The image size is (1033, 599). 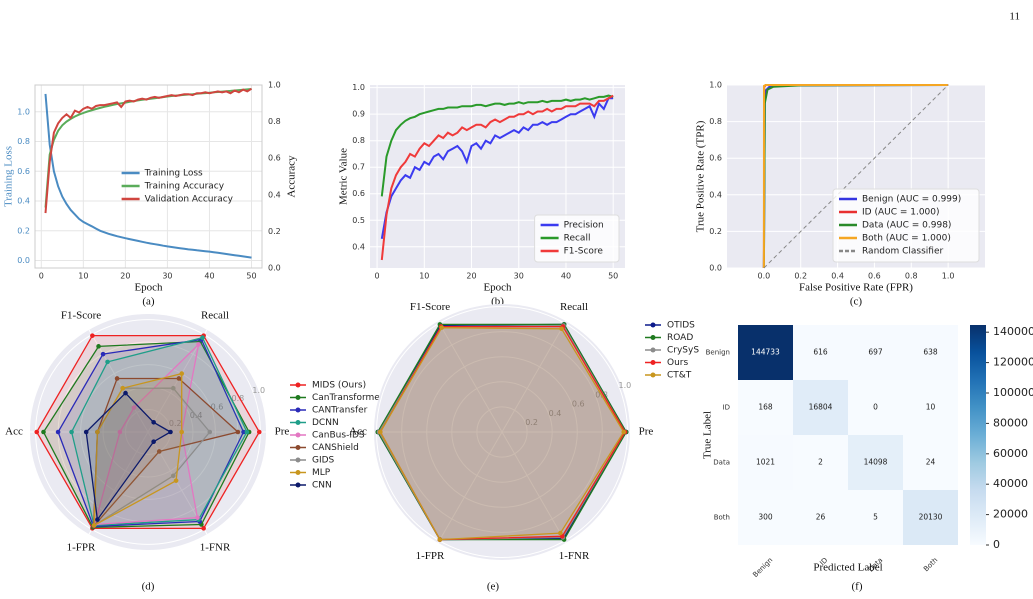 I want to click on colorbar-tick-label: 100000, so click(x=1013, y=392).